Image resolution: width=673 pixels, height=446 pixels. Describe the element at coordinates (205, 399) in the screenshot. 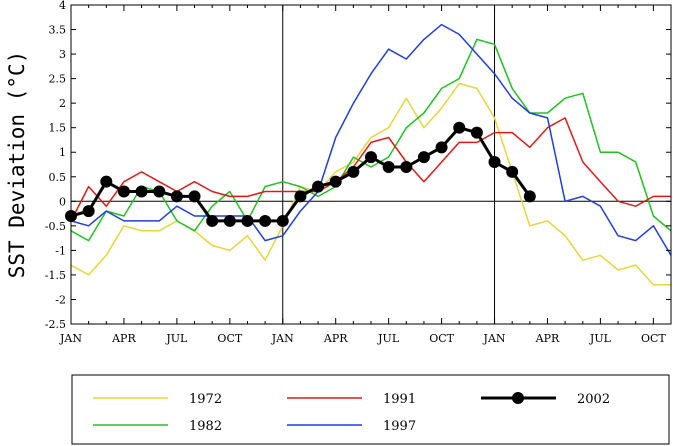

I see `legend-label: 1972` at that location.